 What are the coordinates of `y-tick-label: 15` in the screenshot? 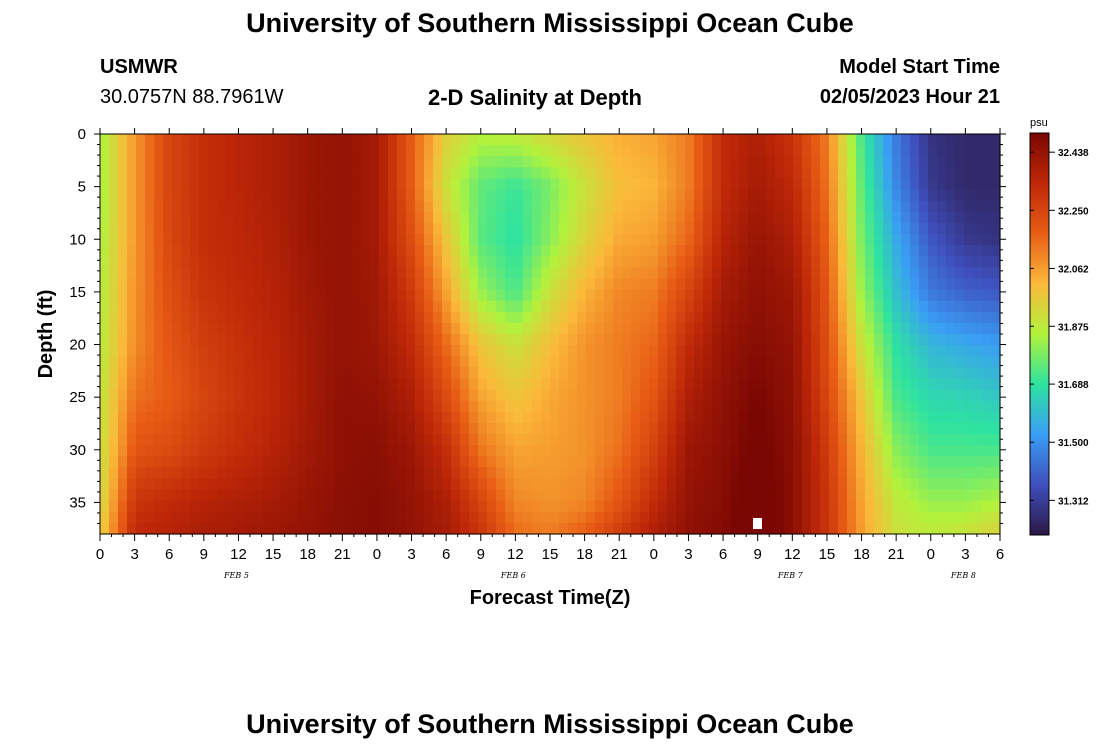 It's located at (77, 292).